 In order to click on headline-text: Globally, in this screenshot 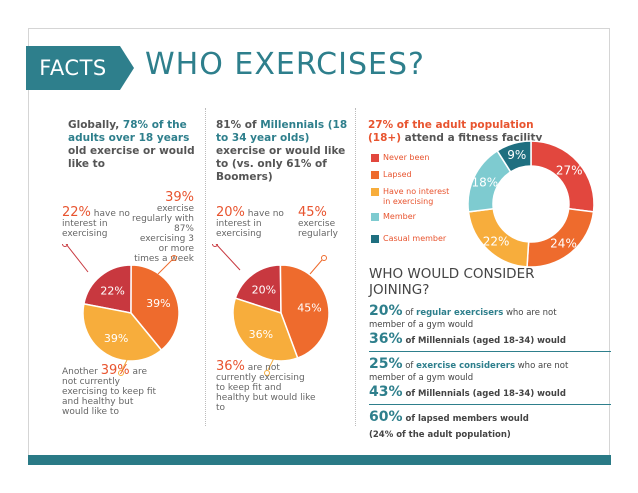, I will do `click(95, 125)`.